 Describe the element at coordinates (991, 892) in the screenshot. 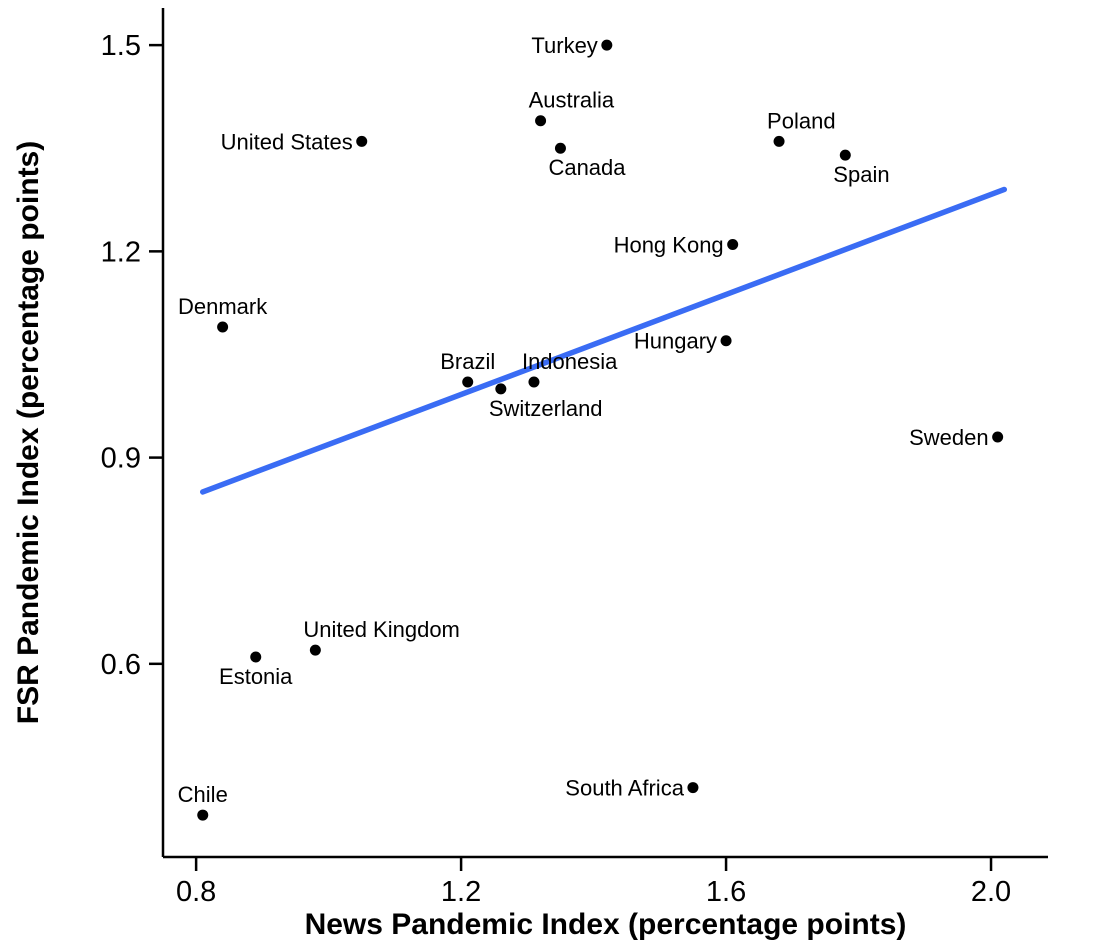

I see `x-tick-label: 2.0` at that location.